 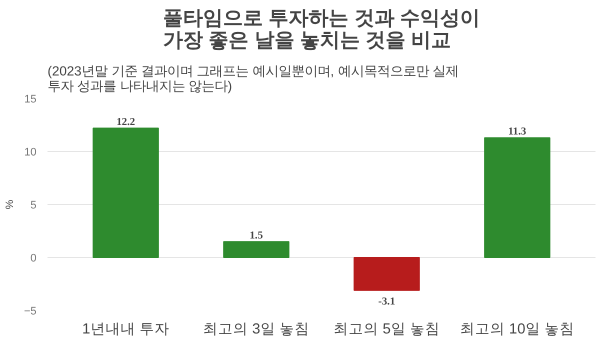 What do you see at coordinates (387, 330) in the screenshot?
I see `x-tick-label: 최고의 5일 놓침` at bounding box center [387, 330].